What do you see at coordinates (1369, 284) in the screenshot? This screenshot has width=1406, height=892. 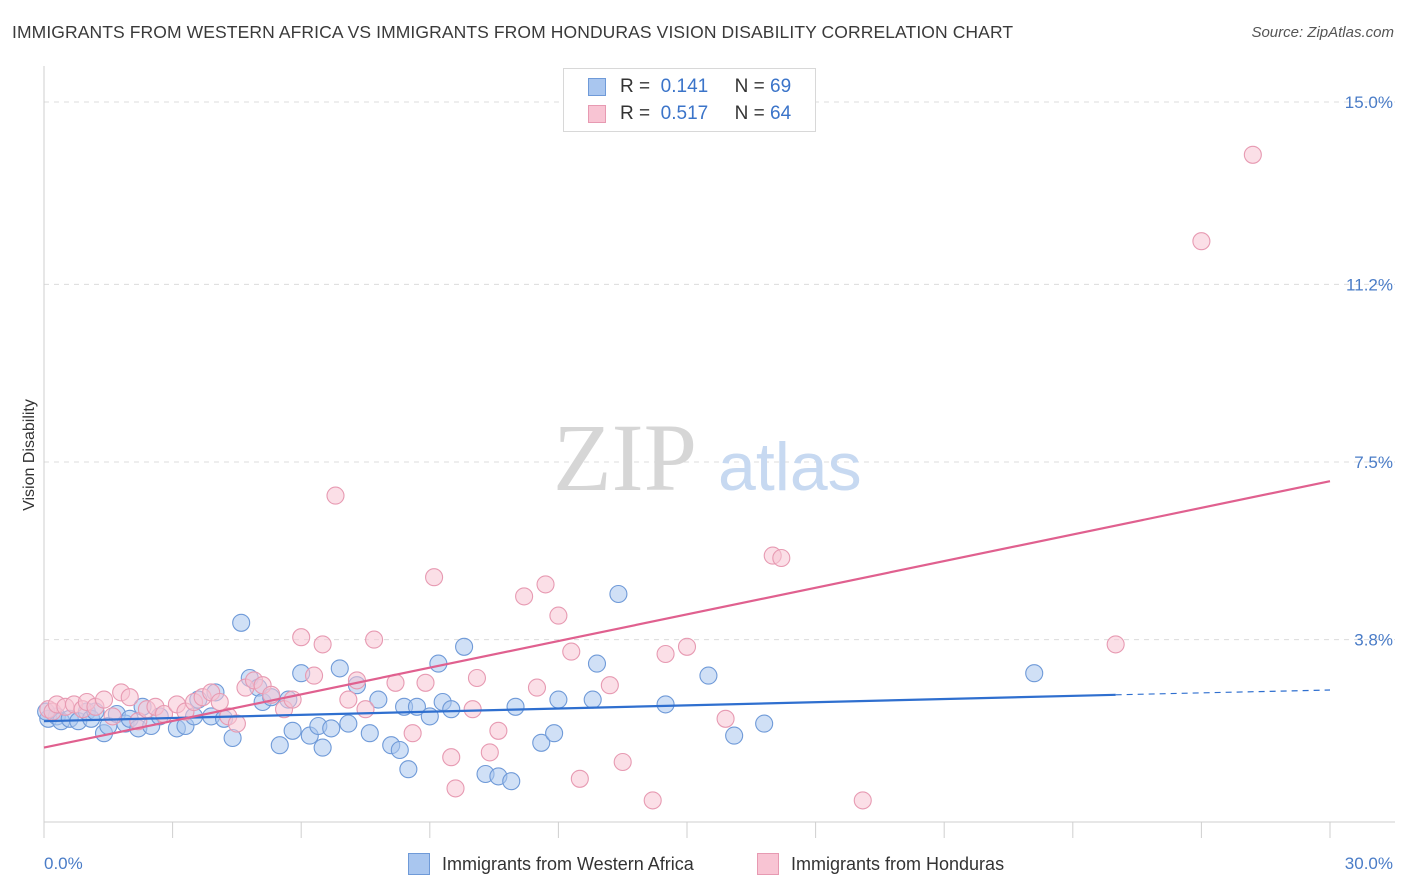 I see `y-tick-label: 11.2%` at bounding box center [1369, 284].